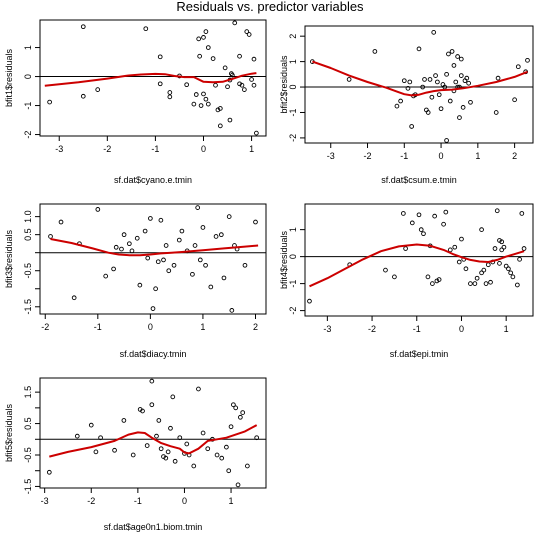  I want to click on y-tick-label: 1, so click(293, 61).